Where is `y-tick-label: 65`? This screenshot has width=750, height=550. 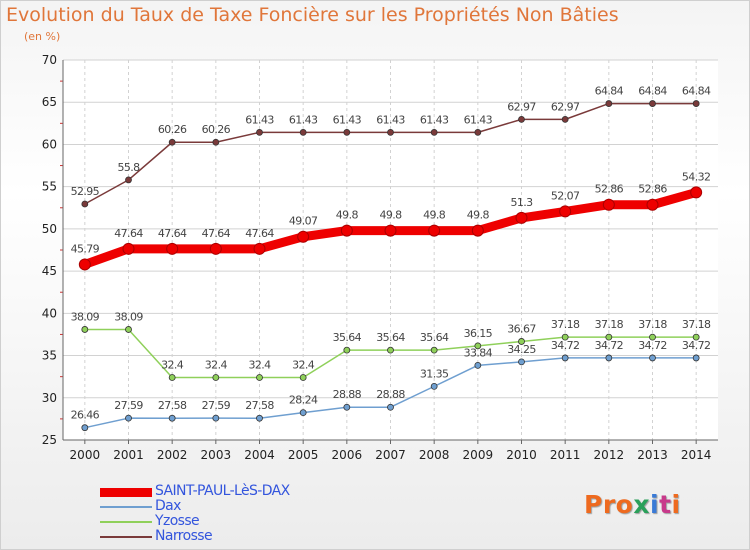
y-tick-label: 65 is located at coordinates (49, 102).